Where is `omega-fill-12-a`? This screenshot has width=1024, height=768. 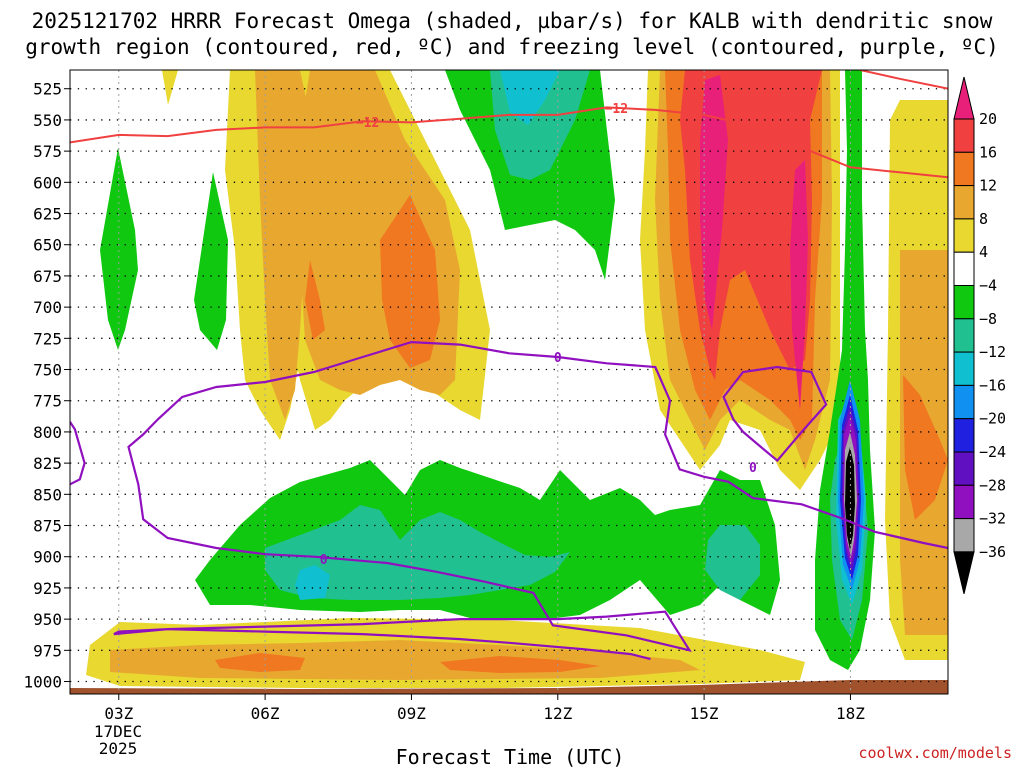 omega-fill-12-a is located at coordinates (315, 300).